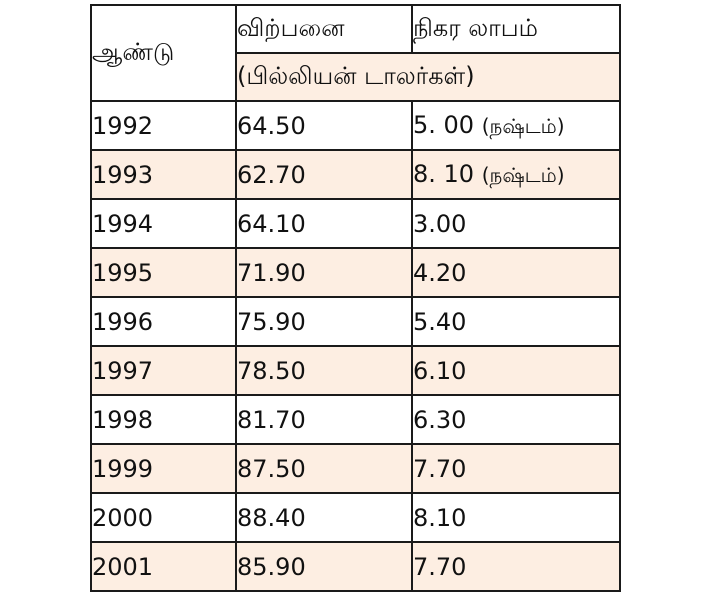 This screenshot has width=720, height=603. What do you see at coordinates (163, 321) in the screenshot?
I see `year-cell: 1996` at bounding box center [163, 321].